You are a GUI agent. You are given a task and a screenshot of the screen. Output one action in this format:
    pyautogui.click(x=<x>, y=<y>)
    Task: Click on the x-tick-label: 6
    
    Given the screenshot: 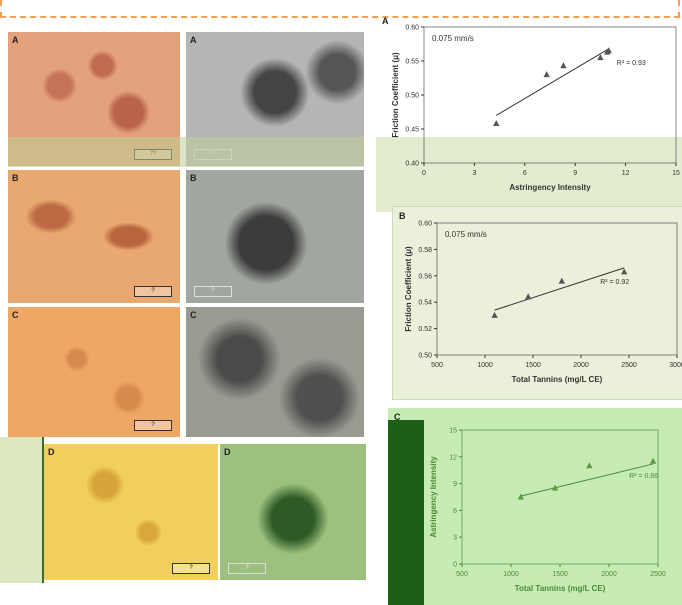 What is the action you would take?
    pyautogui.click(x=525, y=173)
    